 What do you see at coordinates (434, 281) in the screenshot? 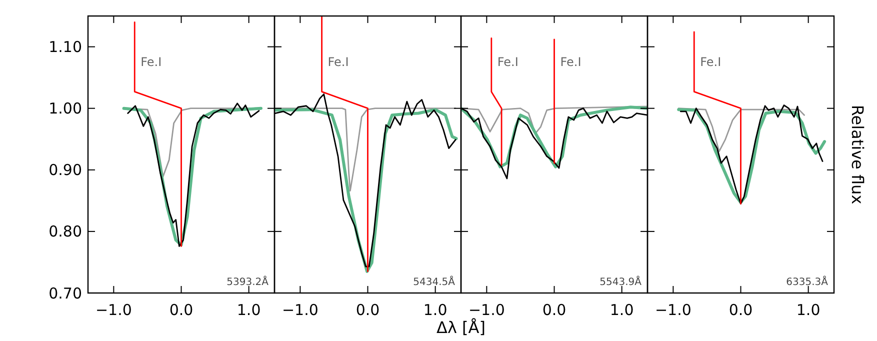
I see `annotation: 5434.5Å` at bounding box center [434, 281].